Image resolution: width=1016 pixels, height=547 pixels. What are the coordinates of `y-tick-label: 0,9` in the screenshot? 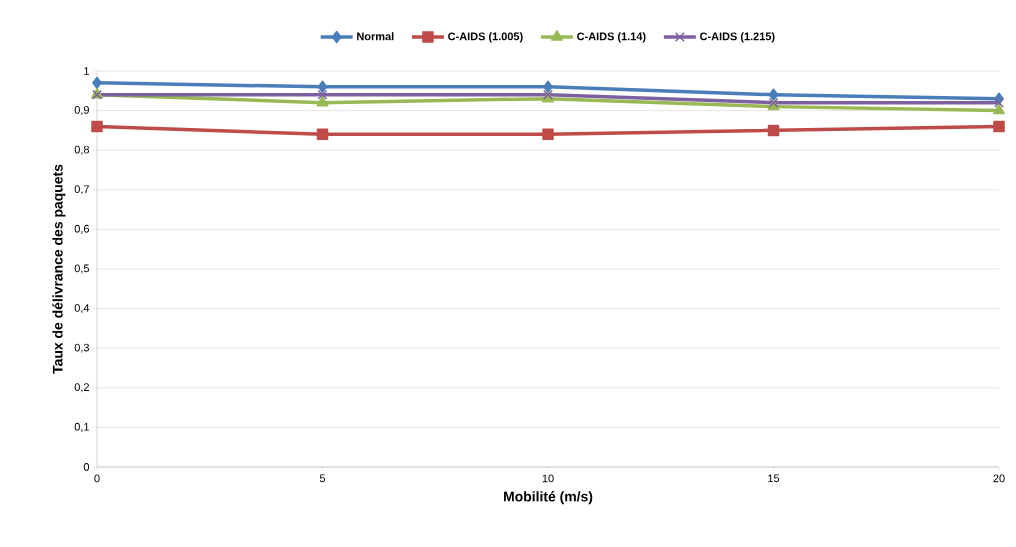 It's located at (81, 111).